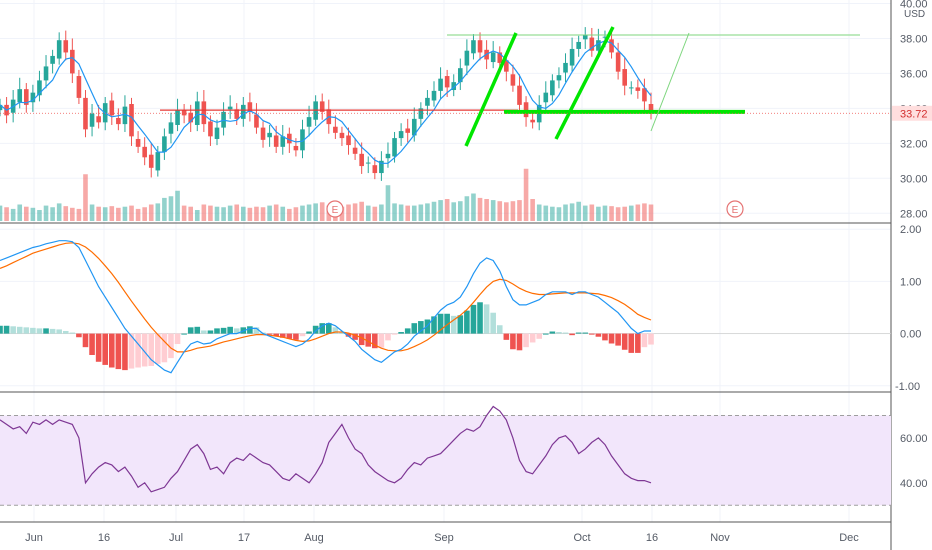 This screenshot has width=932, height=550. I want to click on macd-tick-label: 1.00, so click(910, 282).